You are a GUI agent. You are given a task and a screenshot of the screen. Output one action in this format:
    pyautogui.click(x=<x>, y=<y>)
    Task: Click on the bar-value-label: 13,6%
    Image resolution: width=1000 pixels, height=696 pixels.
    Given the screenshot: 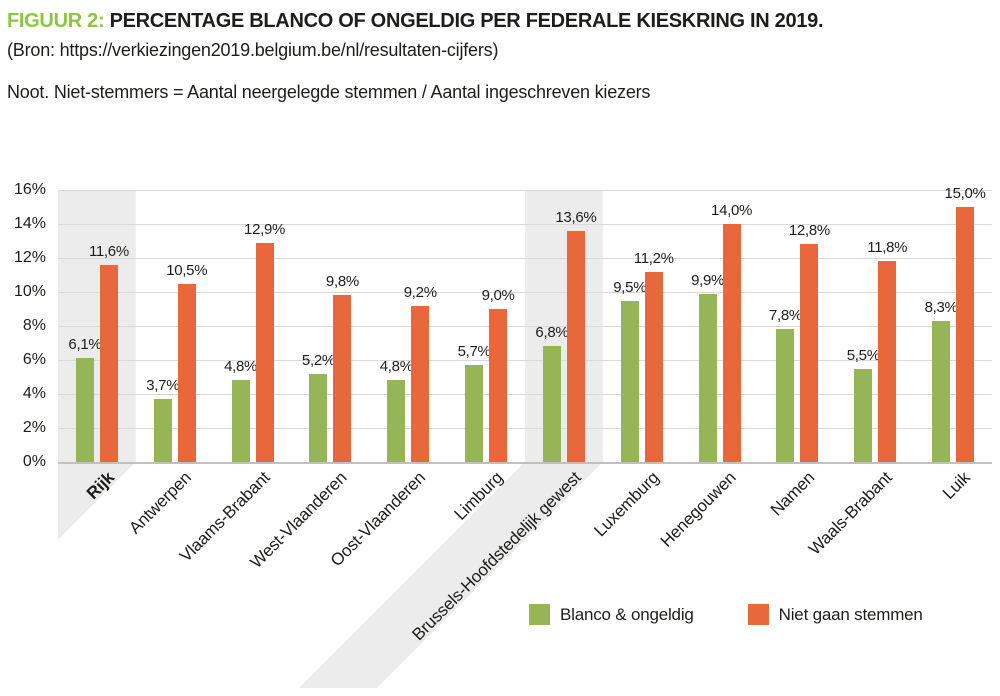 What is the action you would take?
    pyautogui.click(x=576, y=217)
    